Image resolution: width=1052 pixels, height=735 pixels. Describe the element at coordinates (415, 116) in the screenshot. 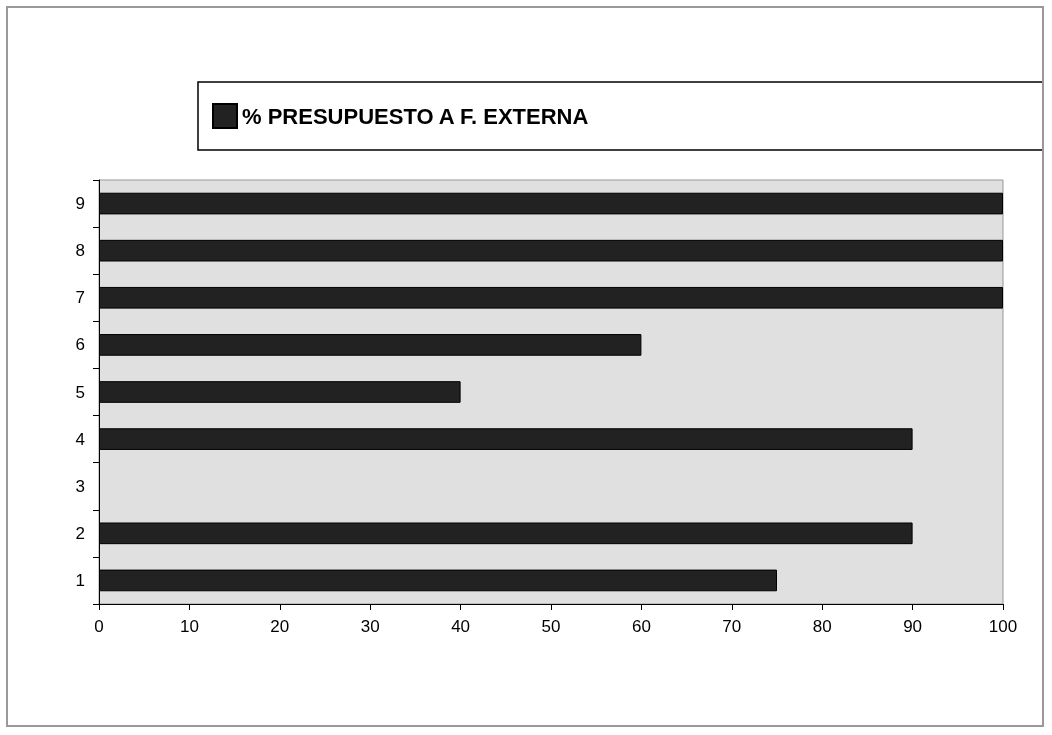

I see `legend-label: % PRESUPUESTO A F. EXTERNA` at that location.